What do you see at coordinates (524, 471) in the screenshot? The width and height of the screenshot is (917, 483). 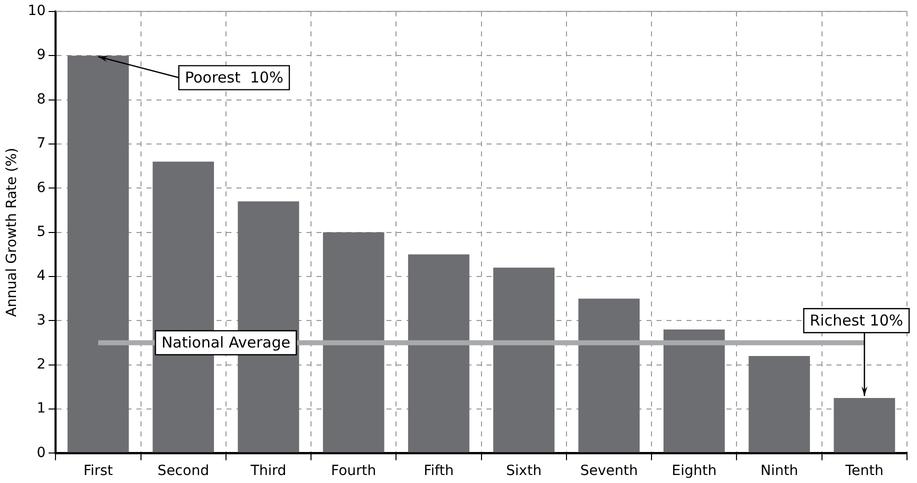 I see `x-tick-label: Sixth` at bounding box center [524, 471].